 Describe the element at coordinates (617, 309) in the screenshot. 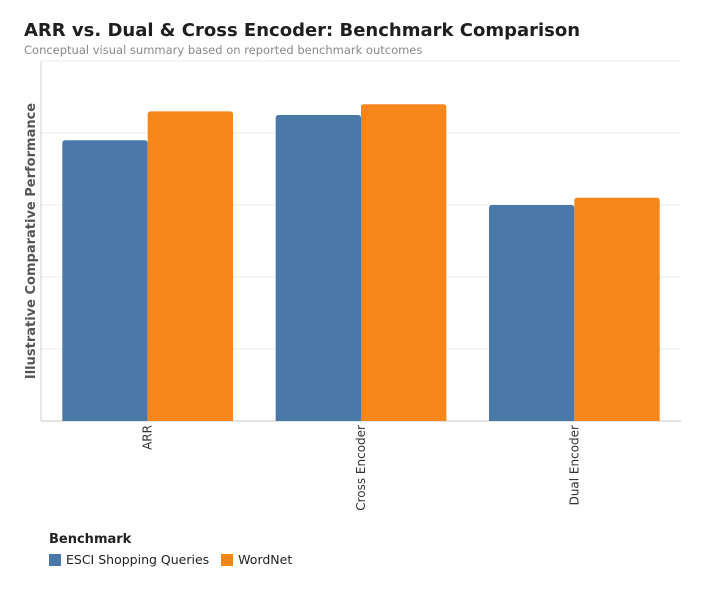

I see `bar-wordnet-dual-encoder` at that location.